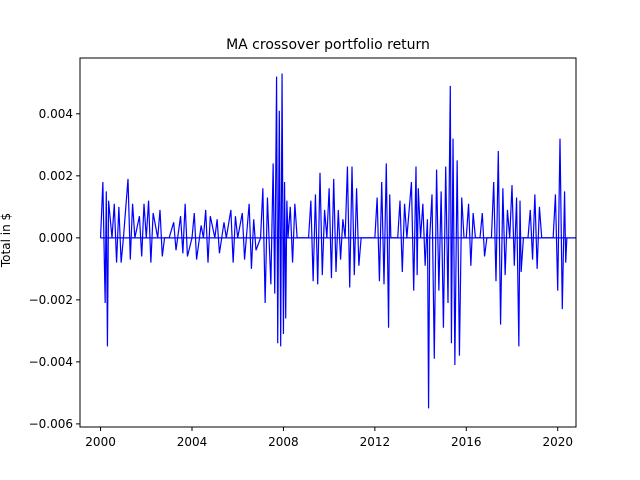 The width and height of the screenshot is (640, 480). What do you see at coordinates (375, 442) in the screenshot?
I see `x-tick-label: 2012` at bounding box center [375, 442].